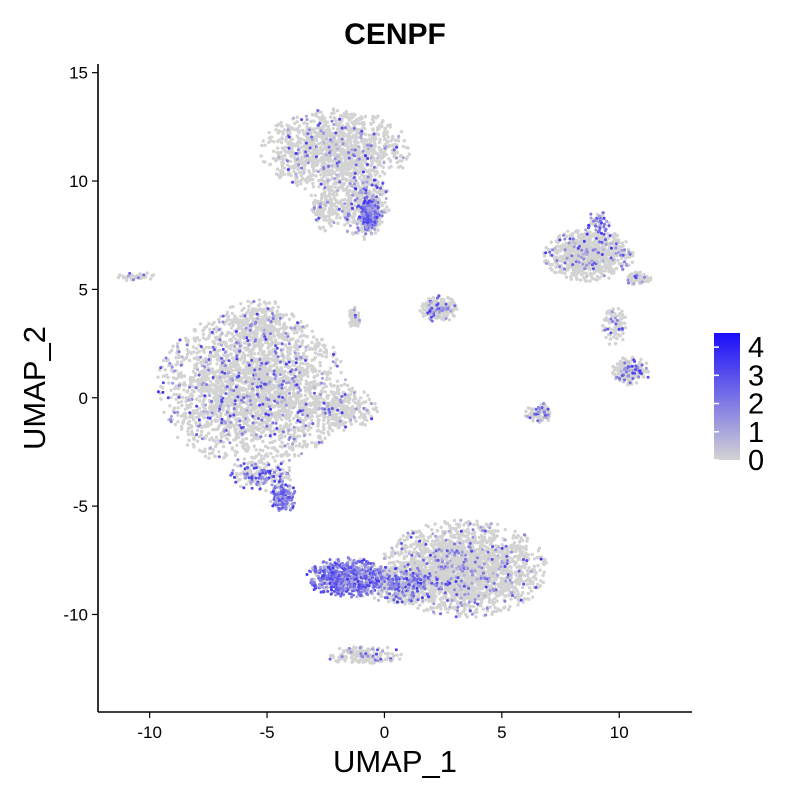  I want to click on chart-title: CENPF, so click(395, 34).